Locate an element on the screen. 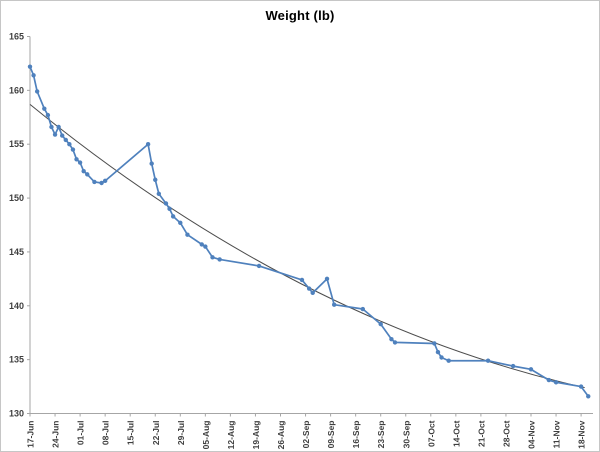 Image resolution: width=600 pixels, height=452 pixels. y-tick-label: 155 is located at coordinates (16, 144).